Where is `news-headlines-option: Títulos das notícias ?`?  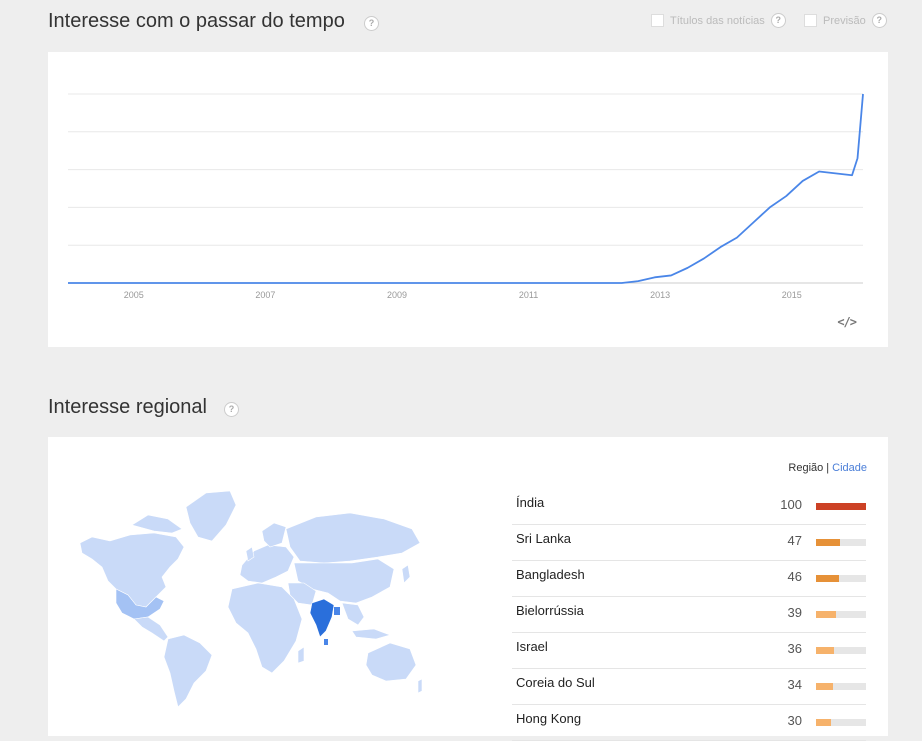
news-headlines-option: Títulos das notícias ? is located at coordinates (718, 20).